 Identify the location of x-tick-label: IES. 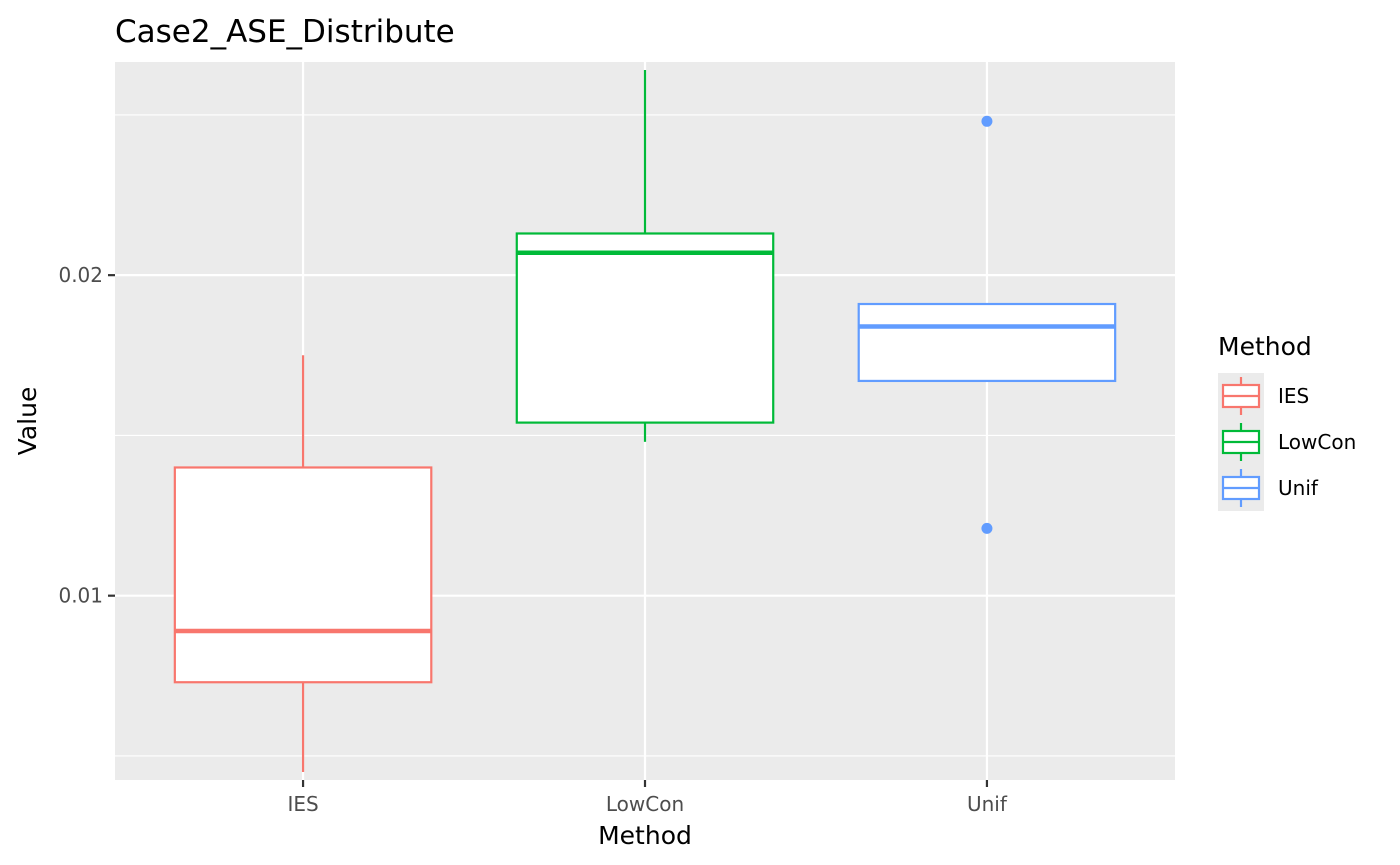
(302, 804).